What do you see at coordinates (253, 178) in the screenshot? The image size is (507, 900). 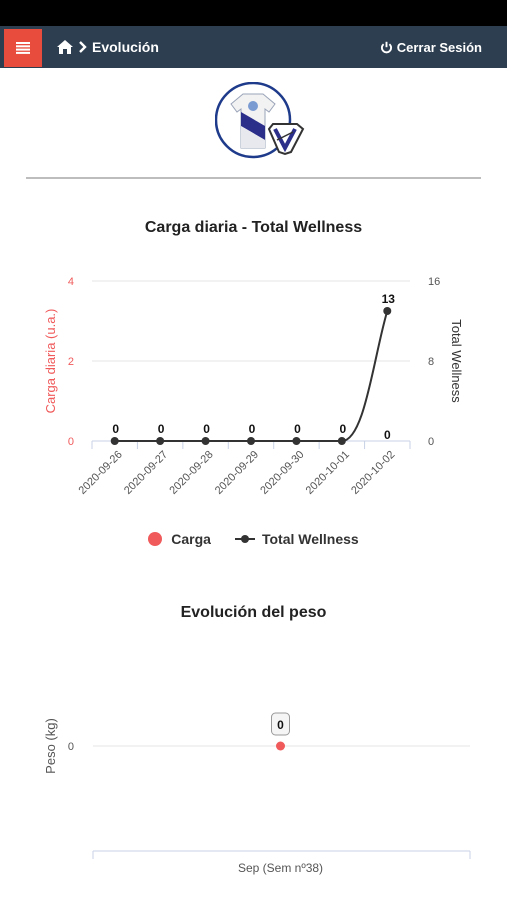 I see `section-divider` at bounding box center [253, 178].